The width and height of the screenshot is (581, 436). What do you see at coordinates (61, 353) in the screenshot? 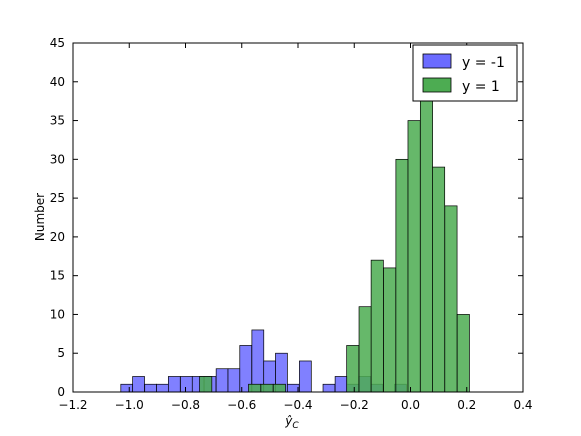
I see `y-tick-label: 5` at bounding box center [61, 353].